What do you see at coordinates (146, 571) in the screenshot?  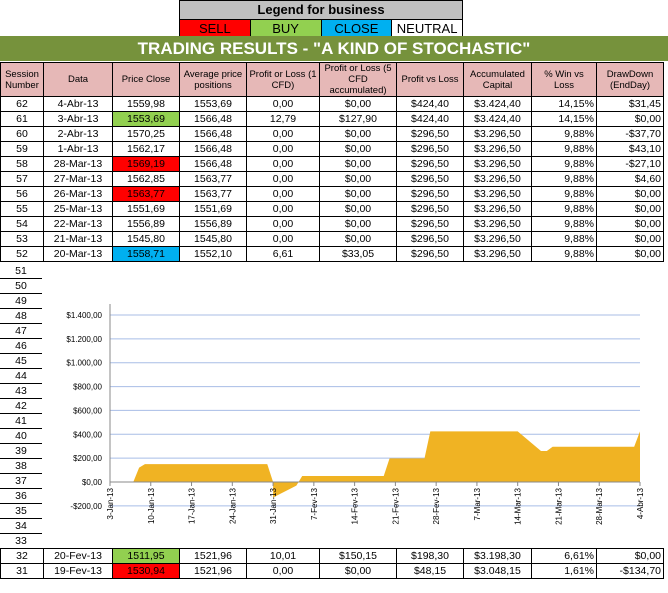 I see `cell: 1530,94` at bounding box center [146, 571].